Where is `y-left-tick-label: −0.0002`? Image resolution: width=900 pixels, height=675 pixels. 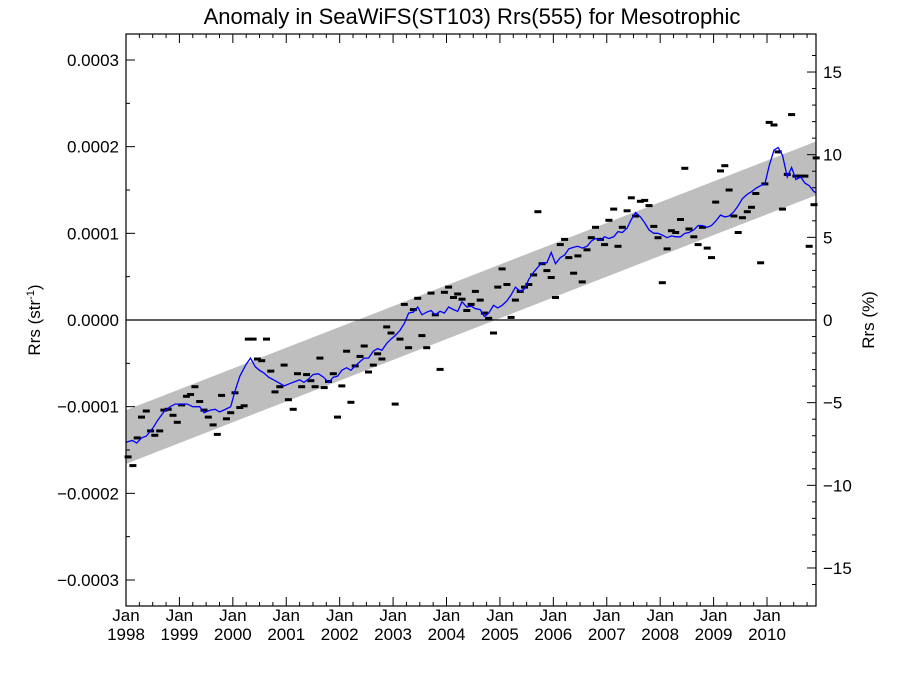 y-left-tick-label: −0.0002 is located at coordinates (88, 493).